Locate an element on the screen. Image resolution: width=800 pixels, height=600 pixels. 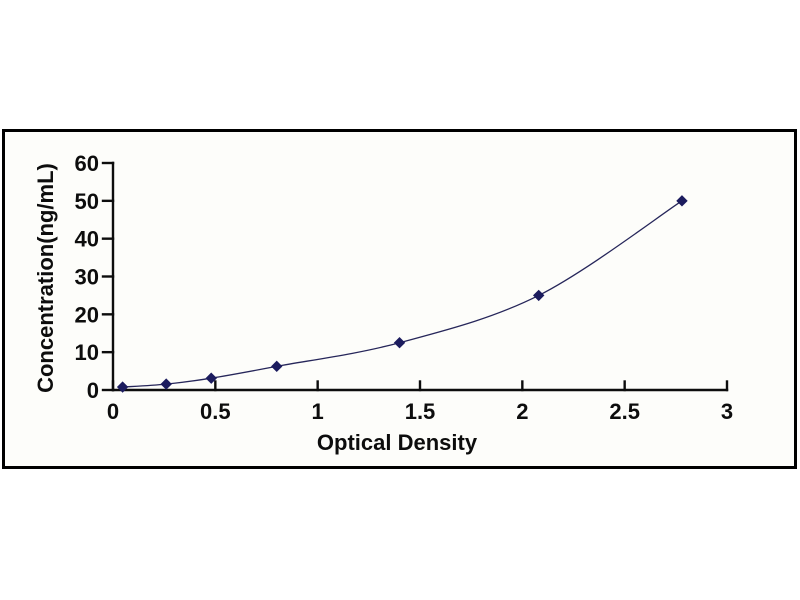
x-tick-label: 0.5 is located at coordinates (215, 411).